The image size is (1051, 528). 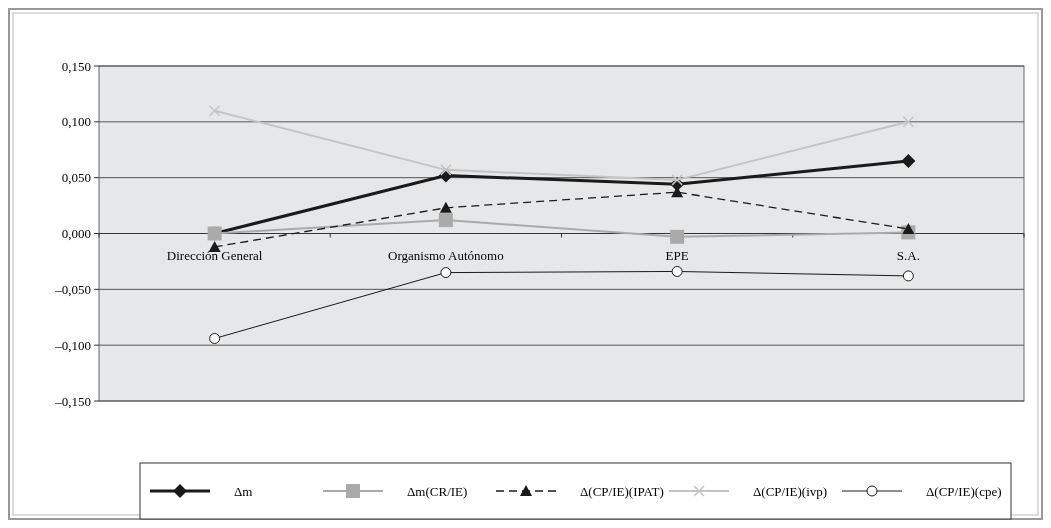 What do you see at coordinates (964, 491) in the screenshot?
I see `legend-label: Δ(CP/IE)(cpe)` at bounding box center [964, 491].